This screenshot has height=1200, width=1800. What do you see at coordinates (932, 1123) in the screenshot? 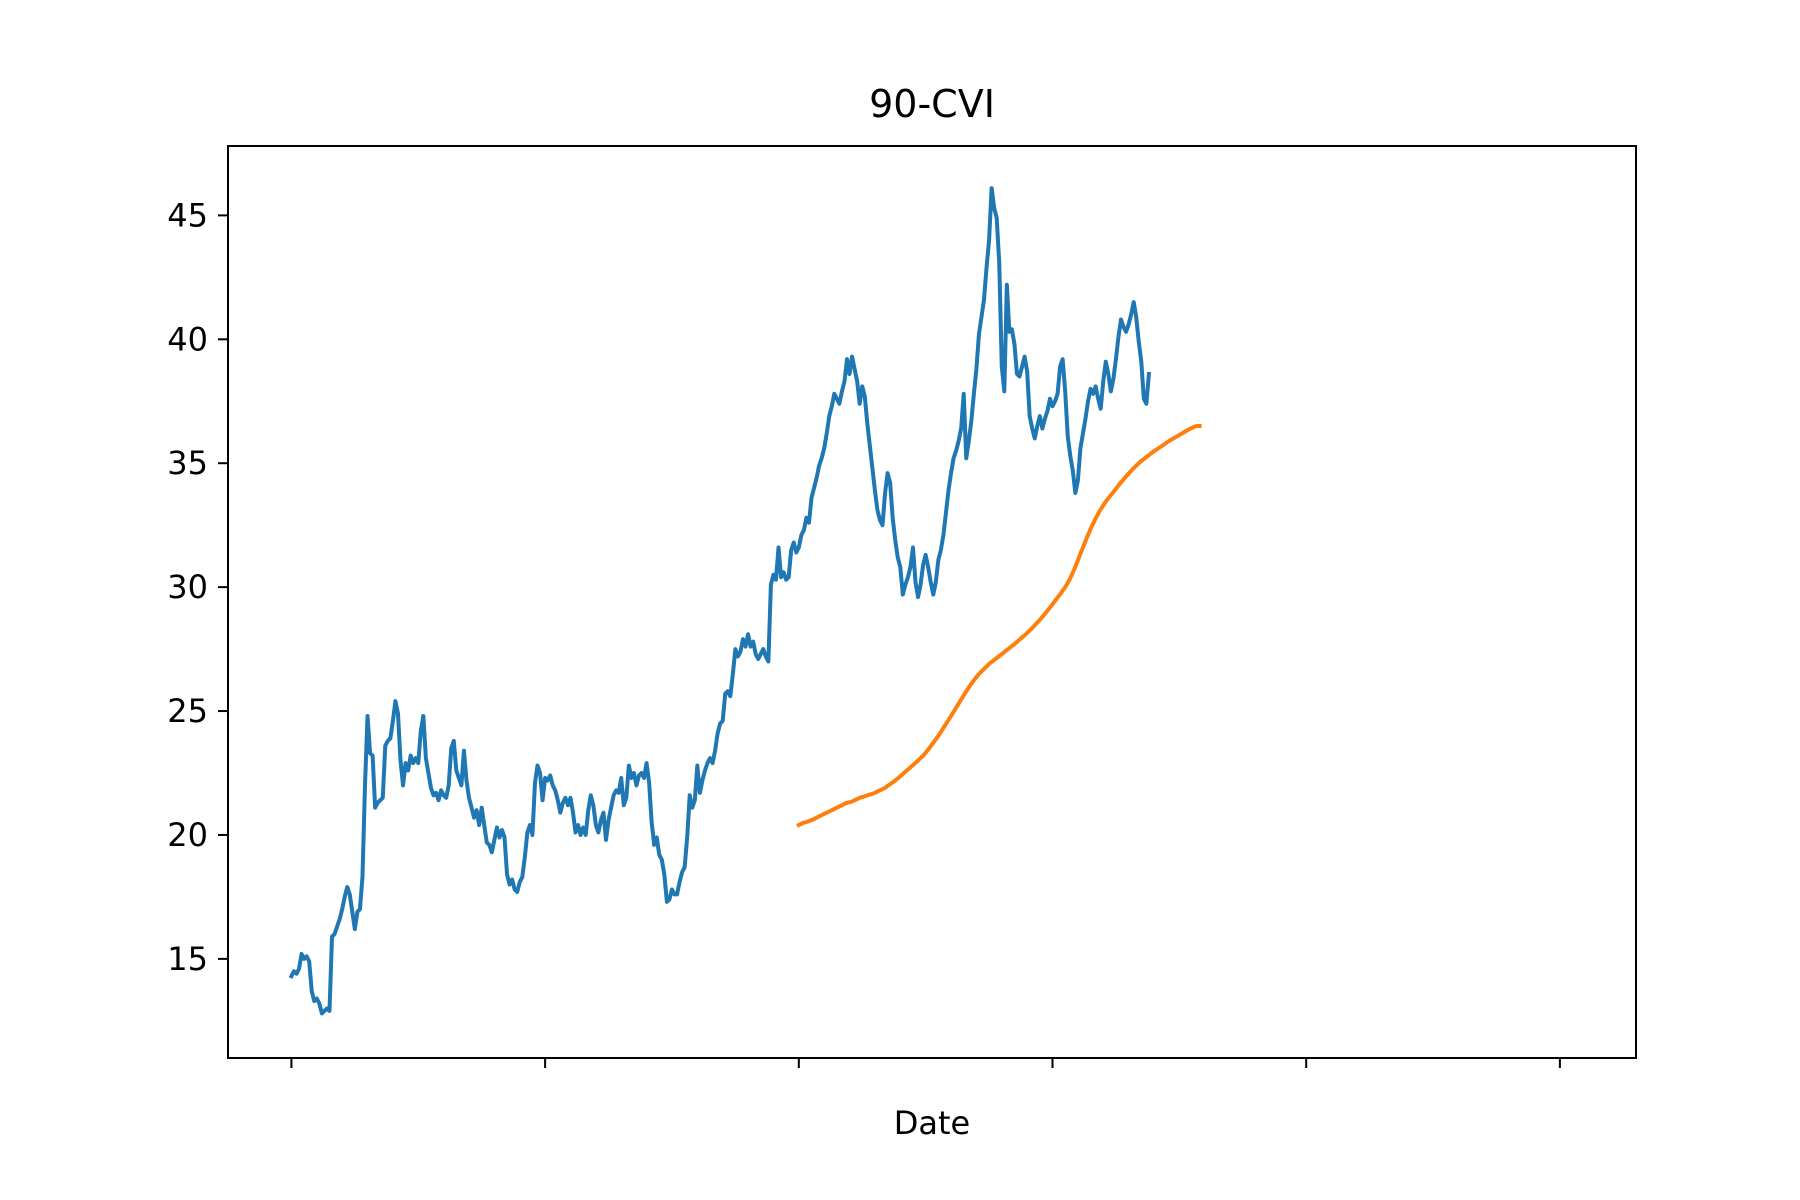
I see `x-axis-label: Date` at bounding box center [932, 1123].